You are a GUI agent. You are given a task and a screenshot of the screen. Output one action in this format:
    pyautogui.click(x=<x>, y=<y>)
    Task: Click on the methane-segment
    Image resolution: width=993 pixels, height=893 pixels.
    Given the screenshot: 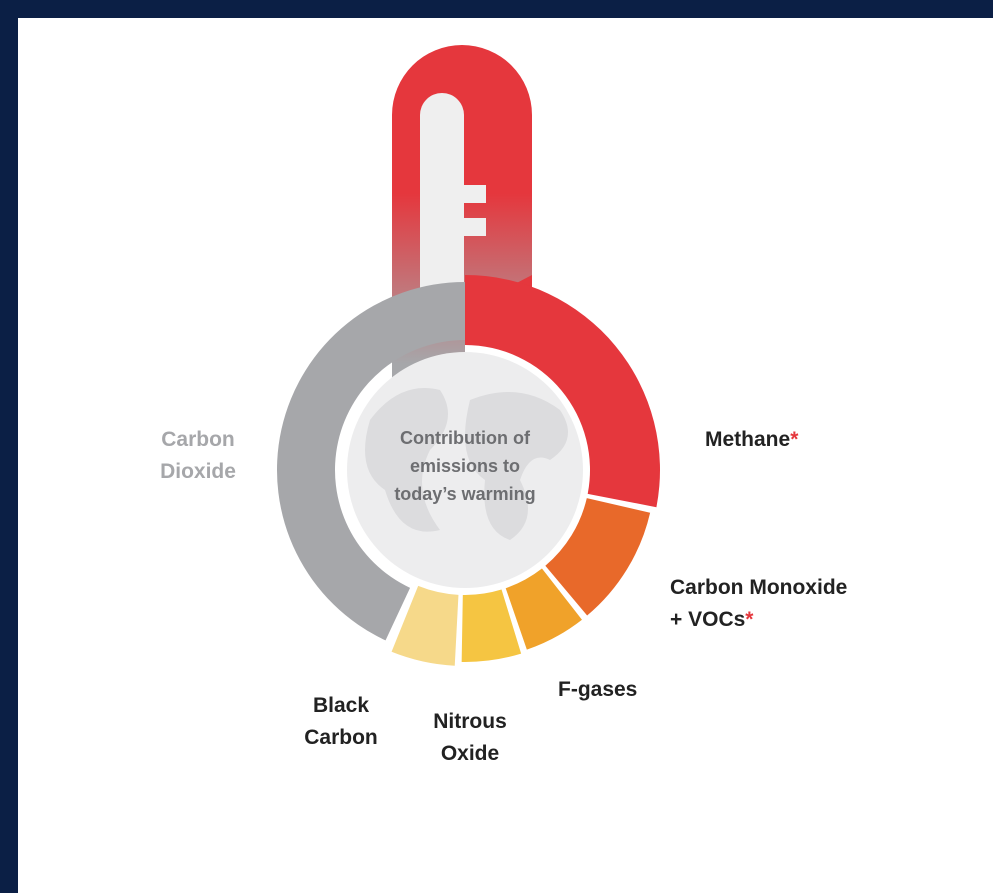 What is the action you would take?
    pyautogui.click(x=563, y=391)
    